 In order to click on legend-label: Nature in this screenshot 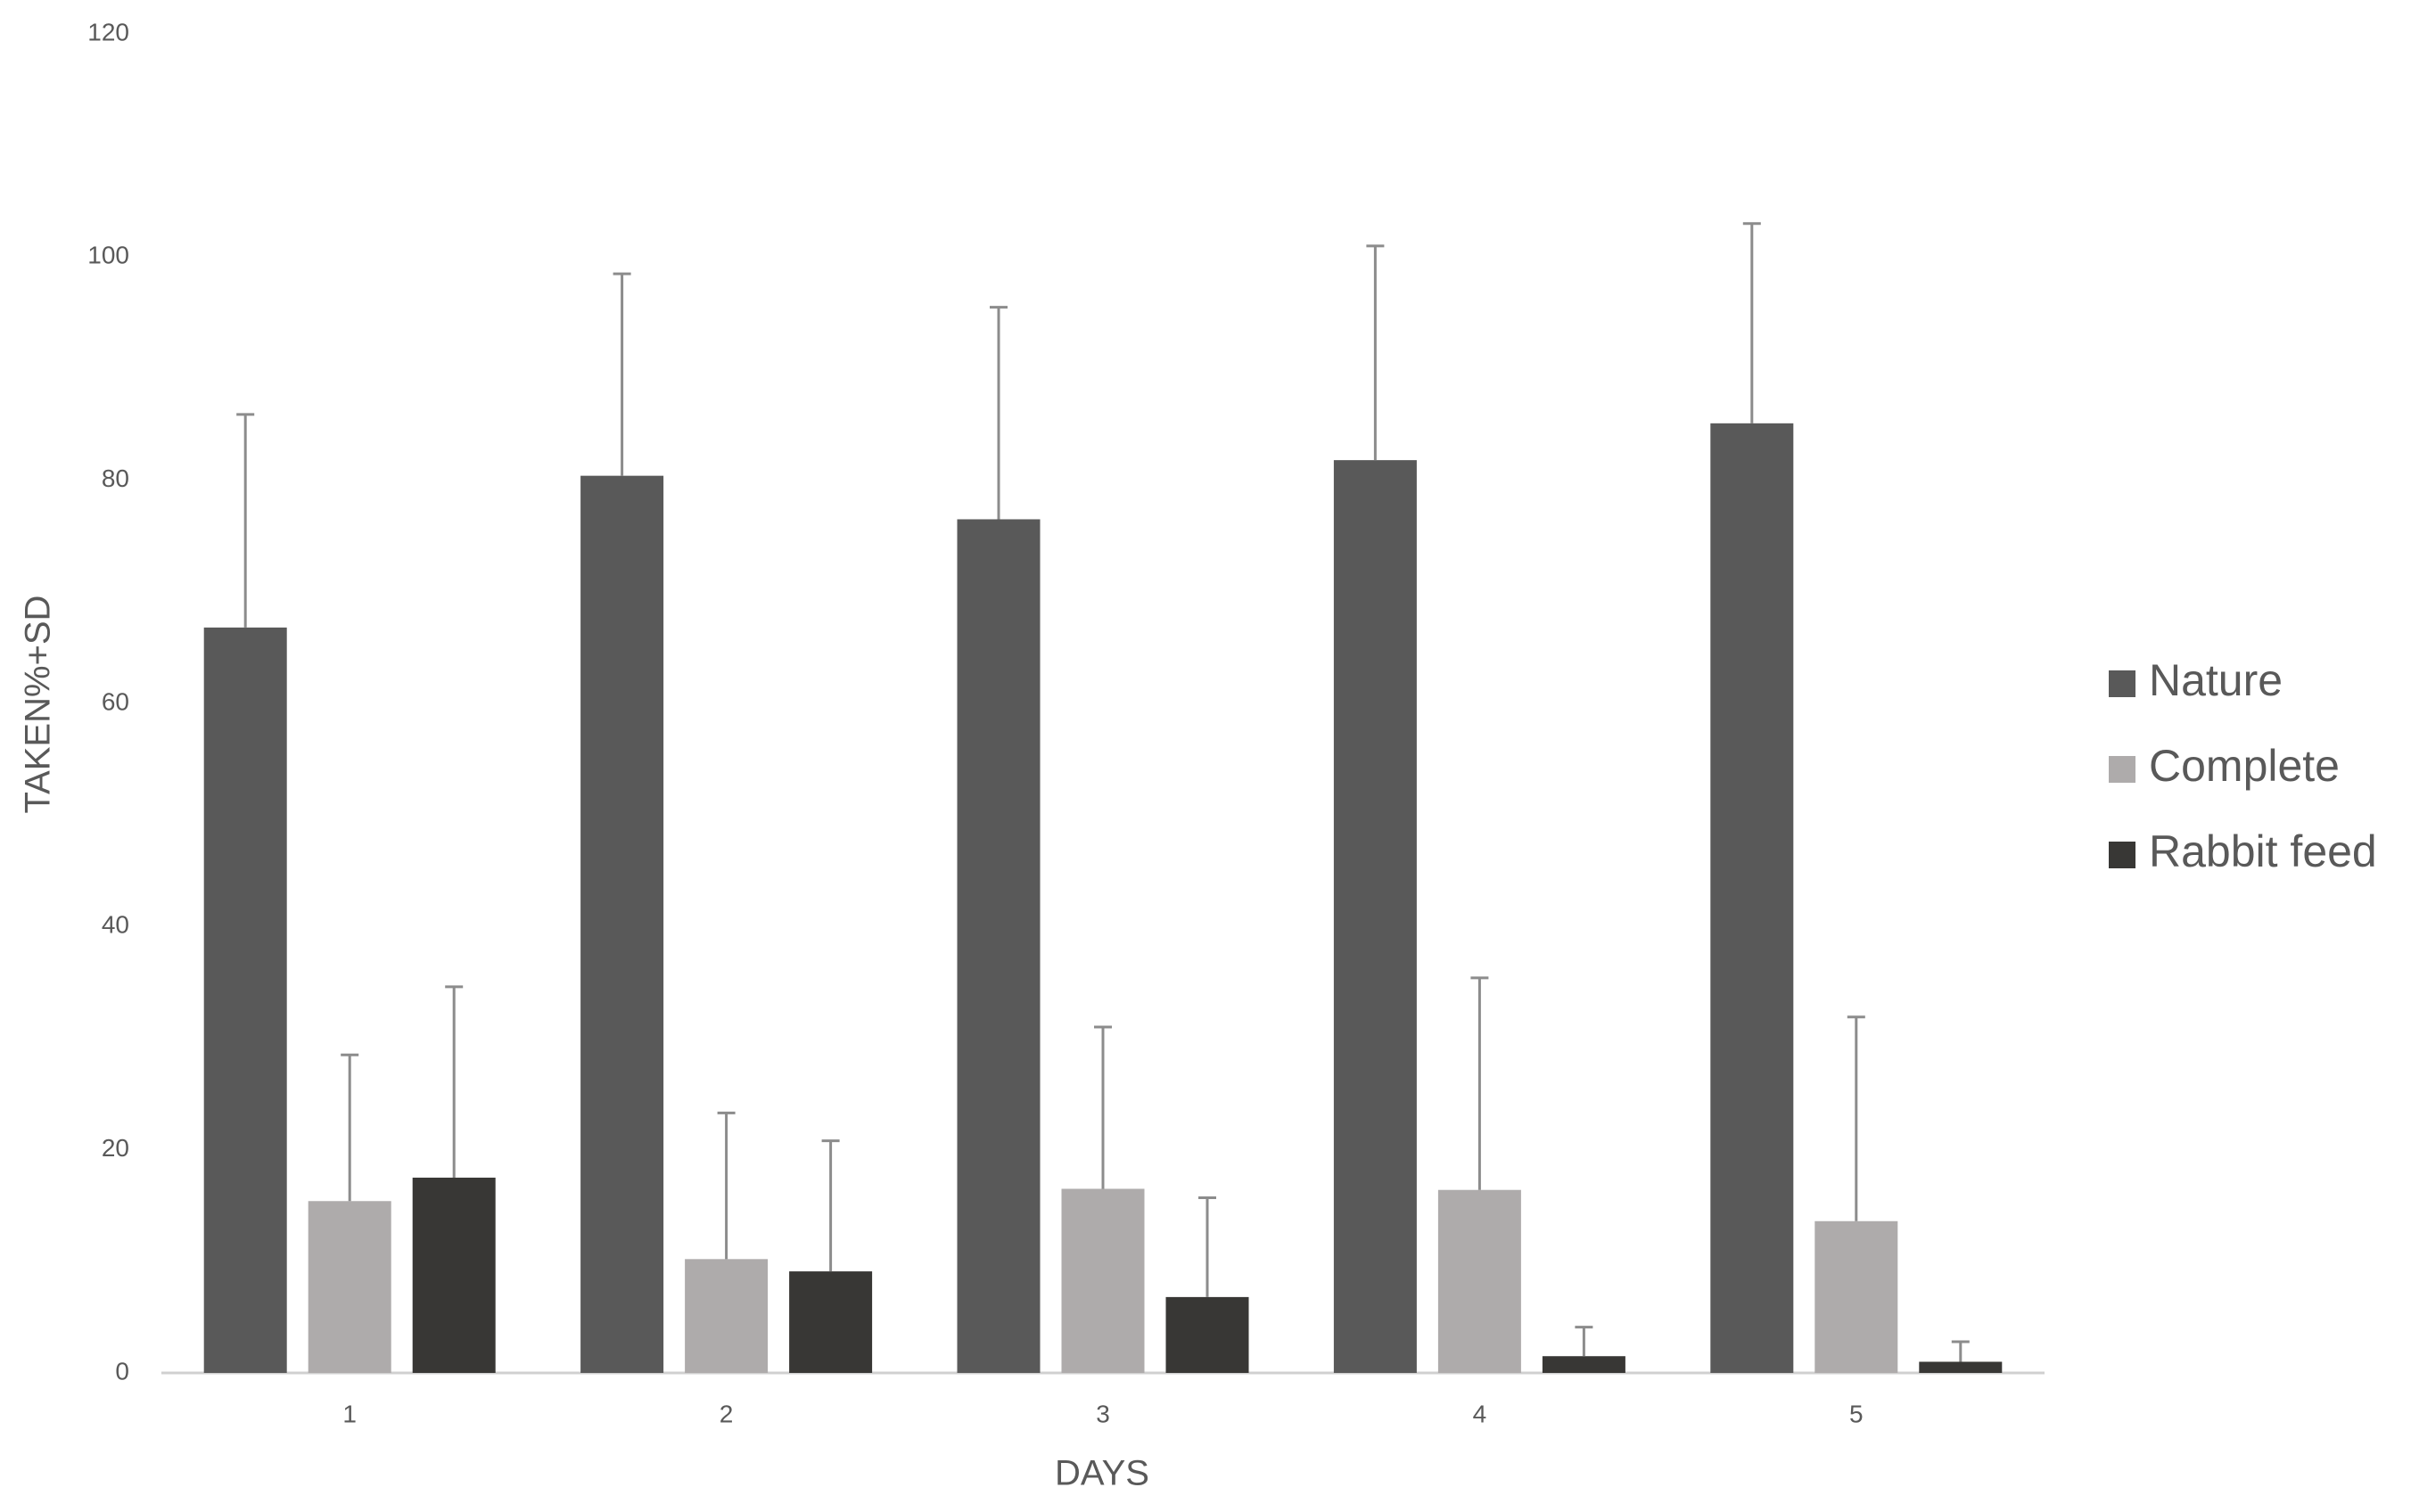, I will do `click(2216, 680)`.